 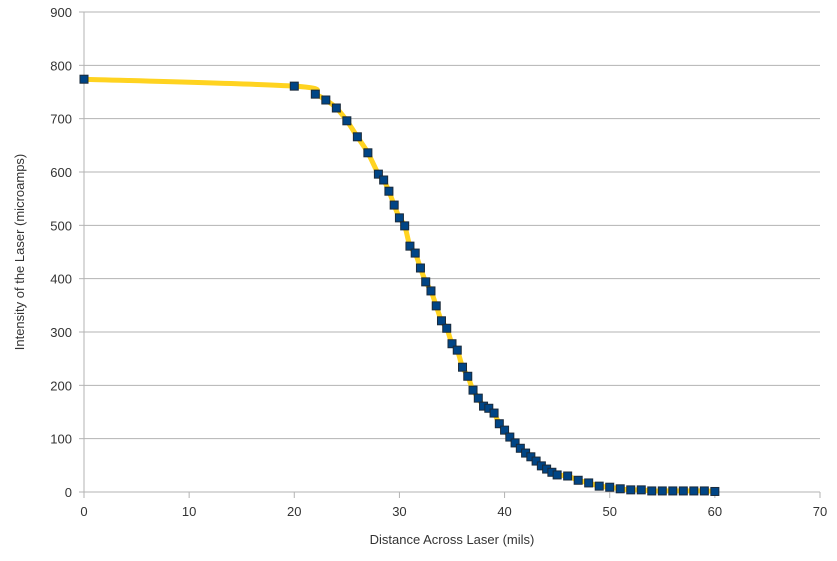 What do you see at coordinates (61, 332) in the screenshot?
I see `y-tick-label: 300` at bounding box center [61, 332].